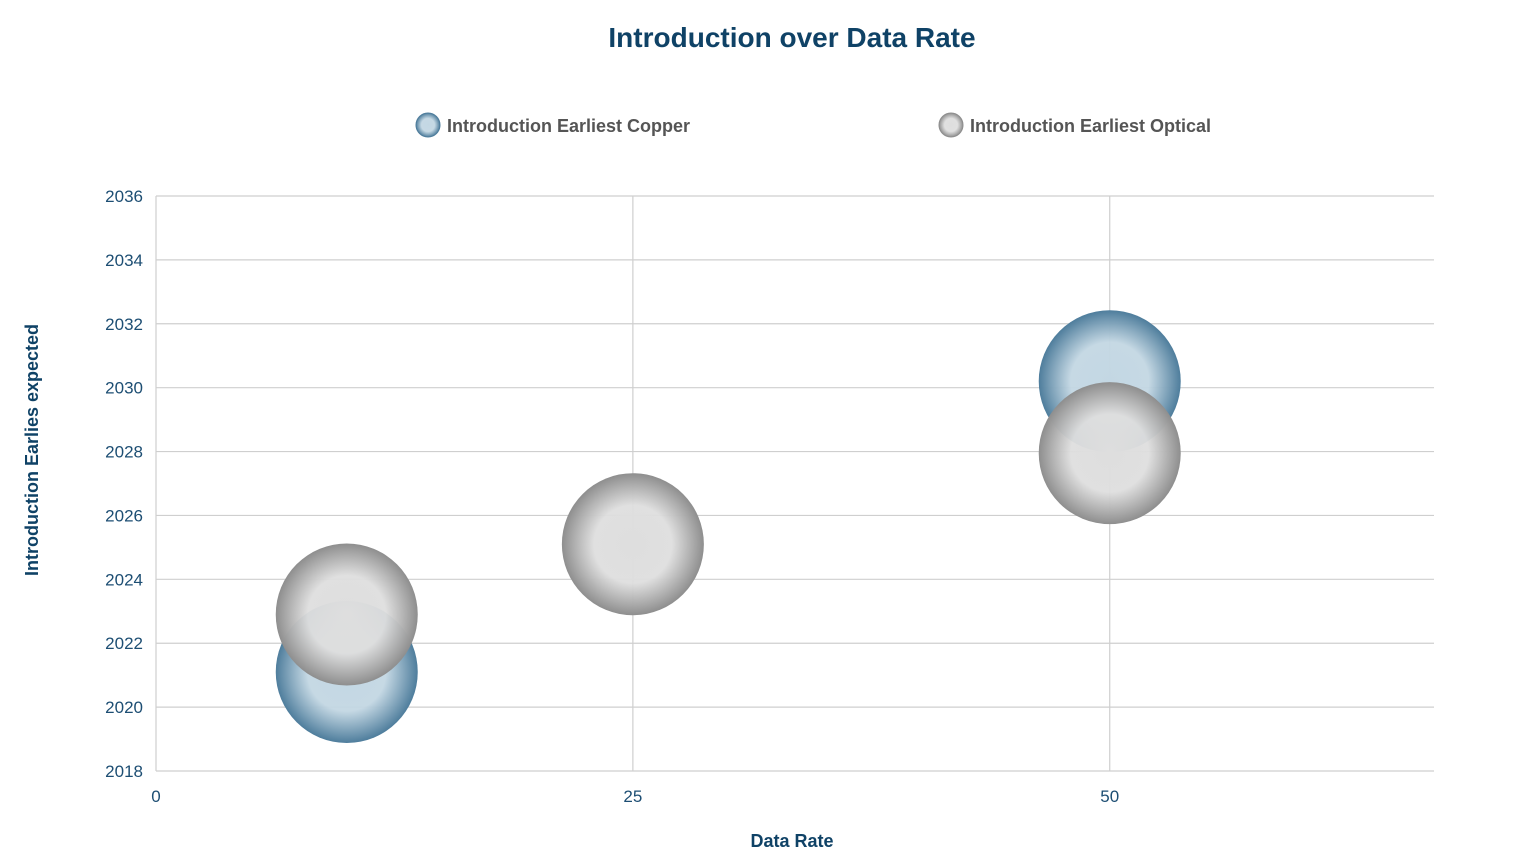 Image resolution: width=1536 pixels, height=864 pixels. Describe the element at coordinates (124, 260) in the screenshot. I see `y-tick-label: 2034` at that location.